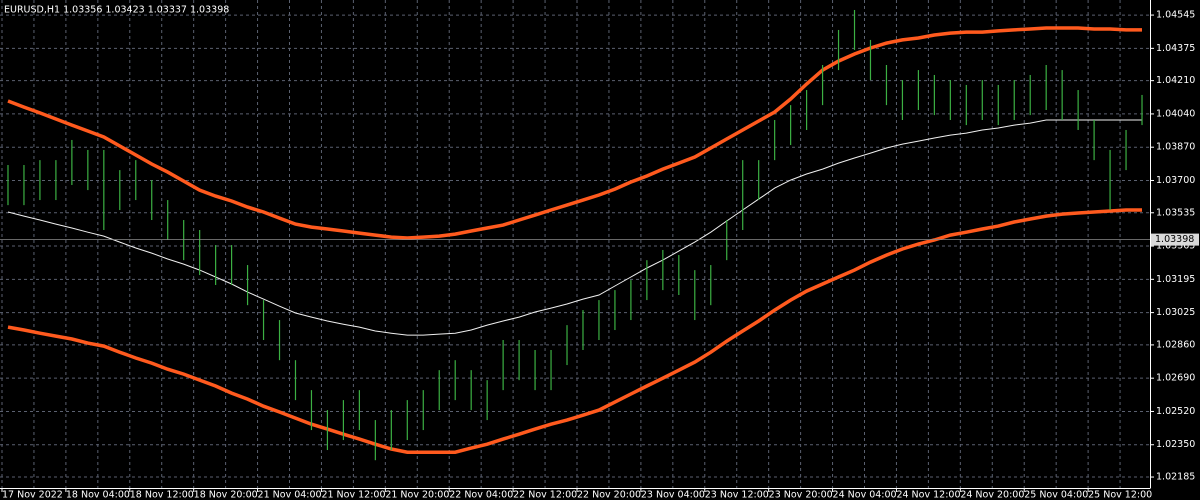 This screenshot has width=1200, height=500. I want to click on y-tick-label: 1.04210, so click(1175, 80).